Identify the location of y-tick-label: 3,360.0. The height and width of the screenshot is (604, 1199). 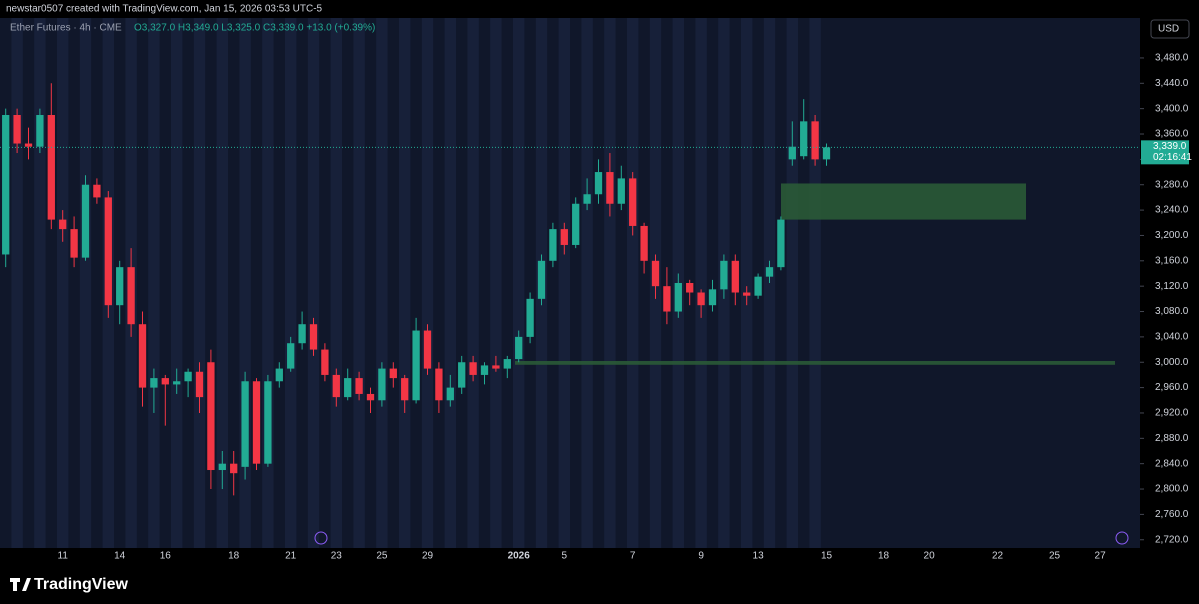
(1172, 134).